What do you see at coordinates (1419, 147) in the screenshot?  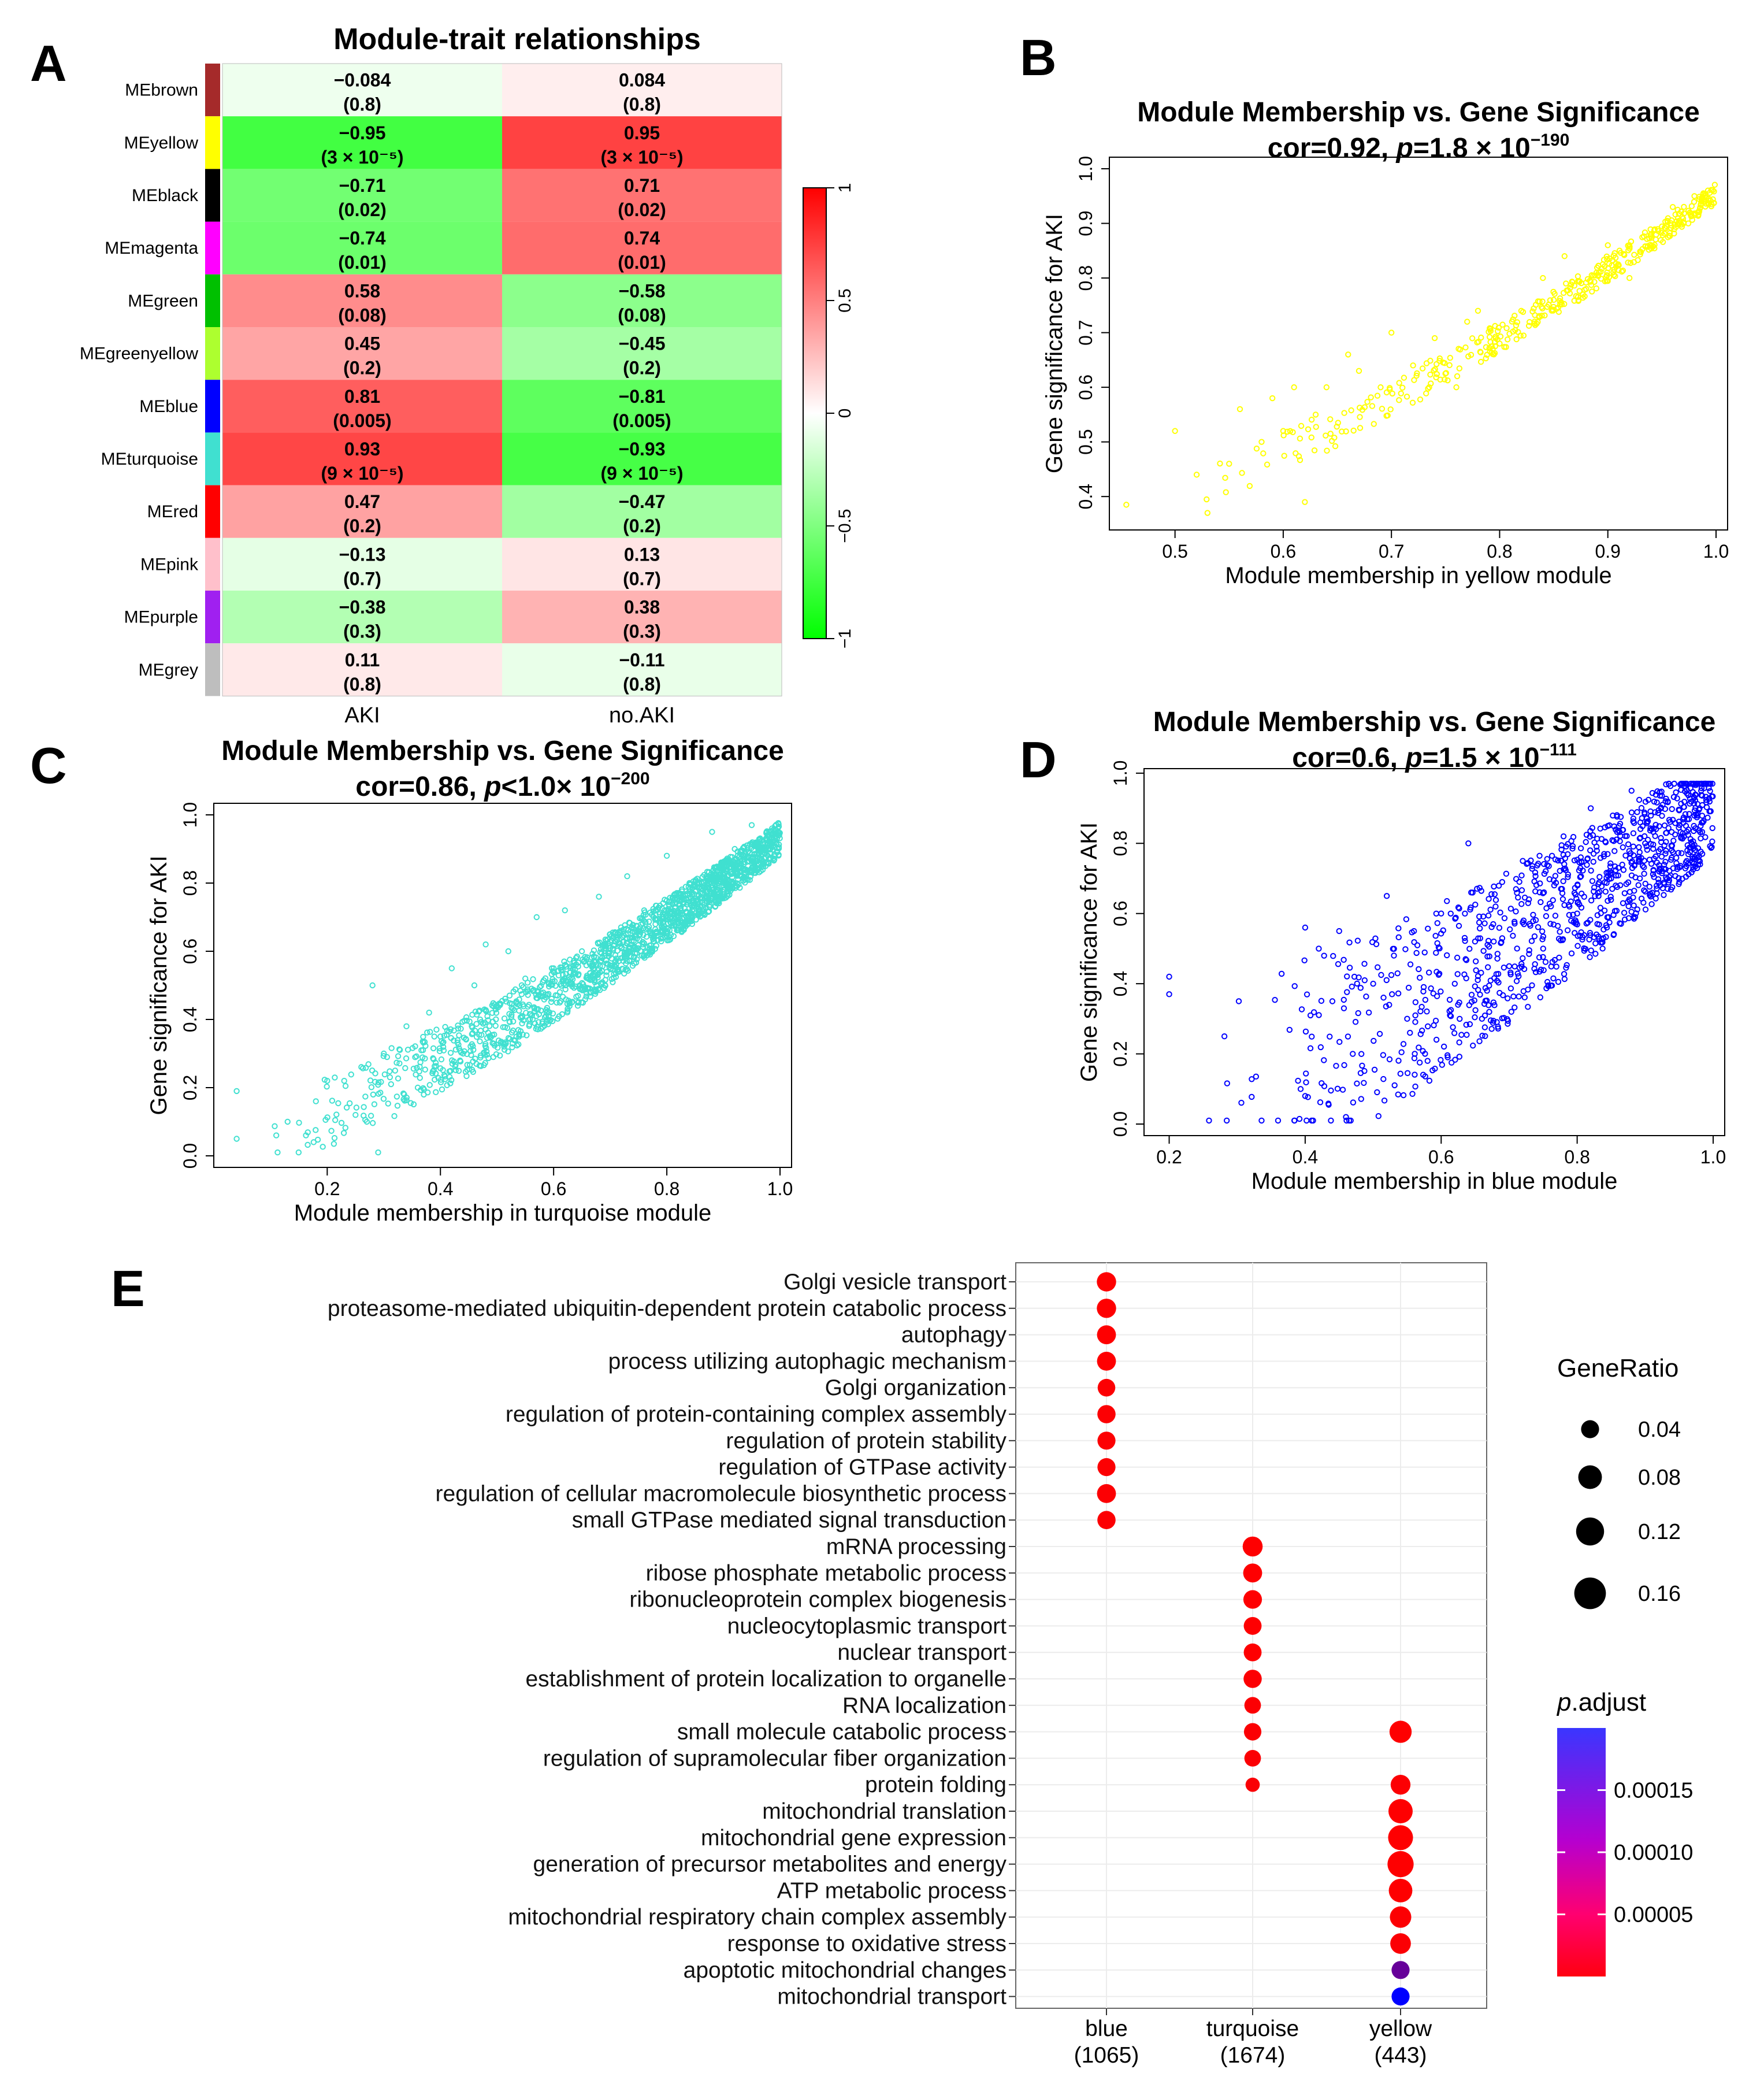 I see `scatter-subtitle: cor=0.92, p=1.8 × 10−190` at bounding box center [1419, 147].